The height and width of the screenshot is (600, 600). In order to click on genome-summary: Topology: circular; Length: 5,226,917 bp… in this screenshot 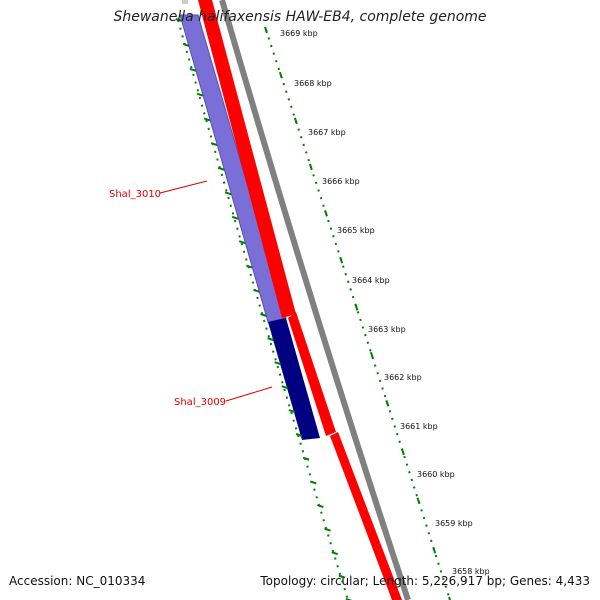, I will do `click(425, 581)`.